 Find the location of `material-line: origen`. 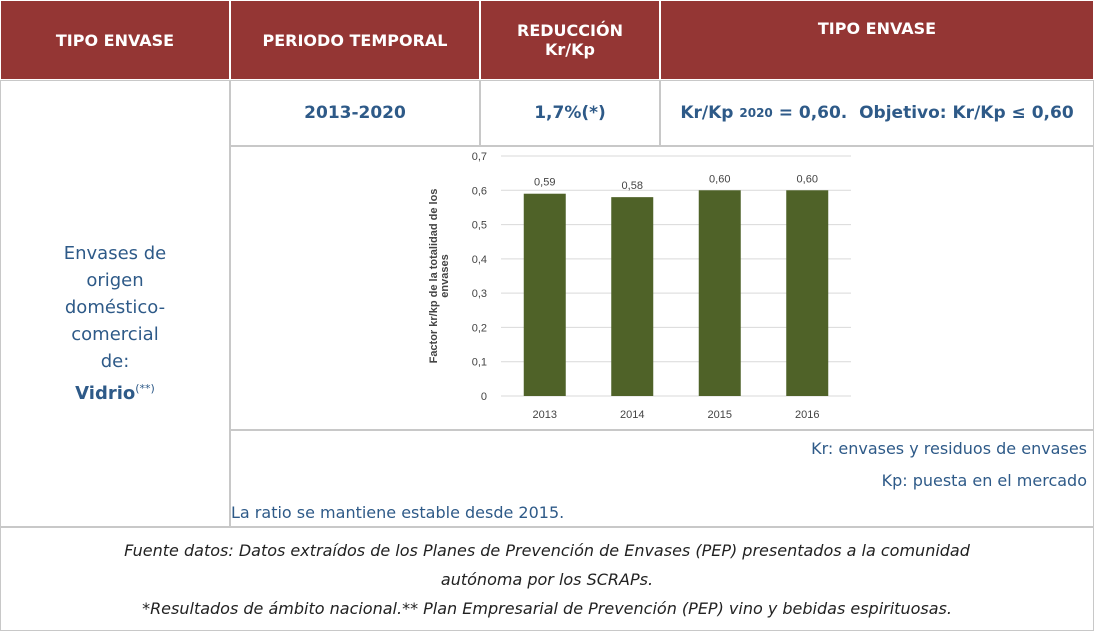

material-line: origen is located at coordinates (115, 280).